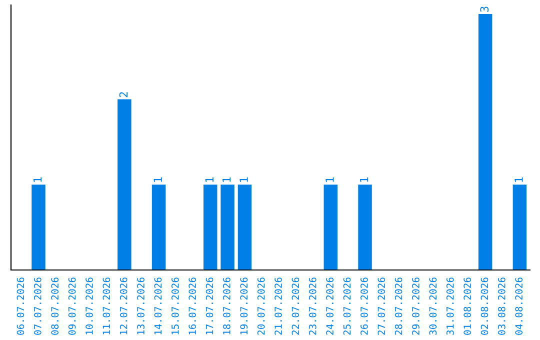 Image resolution: width=540 pixels, height=340 pixels. Describe the element at coordinates (519, 306) in the screenshot. I see `x-tick-label: 04.08.2026` at that location.